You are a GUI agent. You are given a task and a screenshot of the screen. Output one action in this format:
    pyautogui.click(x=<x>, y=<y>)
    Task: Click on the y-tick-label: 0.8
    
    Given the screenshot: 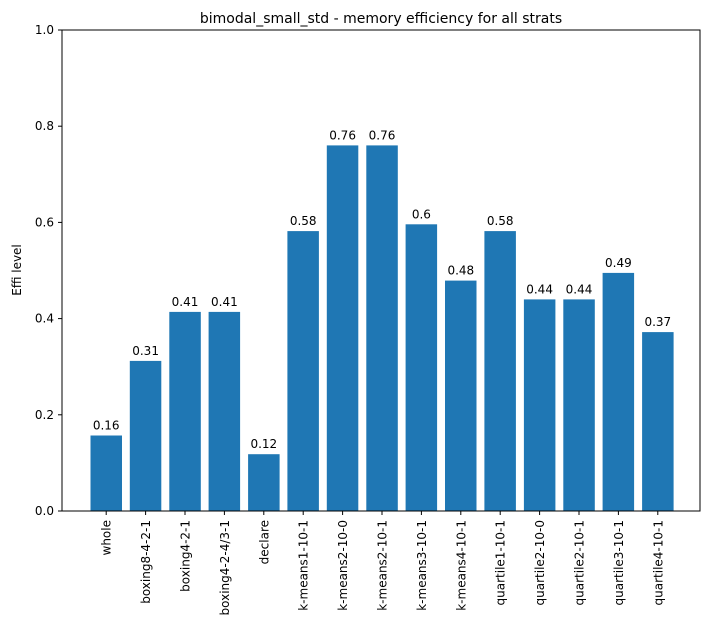 What is the action you would take?
    pyautogui.click(x=44, y=126)
    